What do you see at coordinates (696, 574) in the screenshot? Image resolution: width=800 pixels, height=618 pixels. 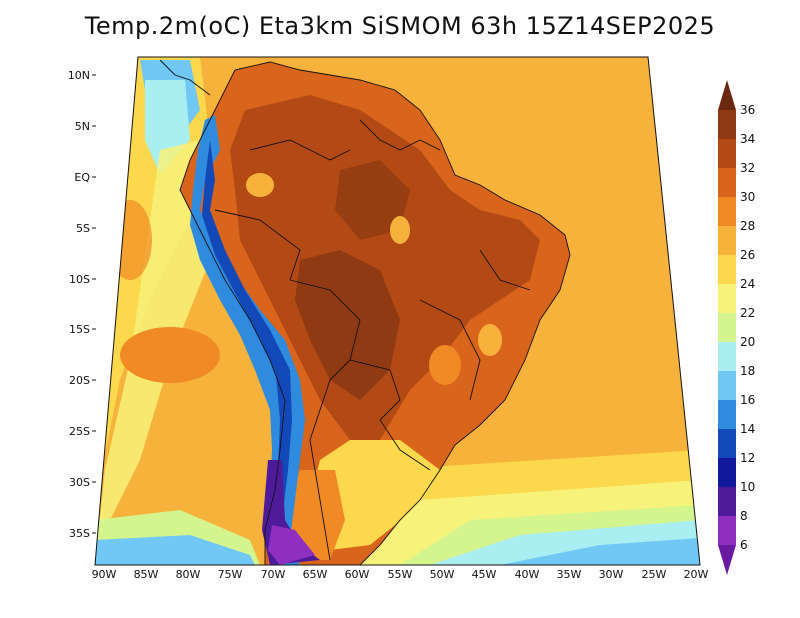 I see `lon-label-20w: 20W` at bounding box center [696, 574].